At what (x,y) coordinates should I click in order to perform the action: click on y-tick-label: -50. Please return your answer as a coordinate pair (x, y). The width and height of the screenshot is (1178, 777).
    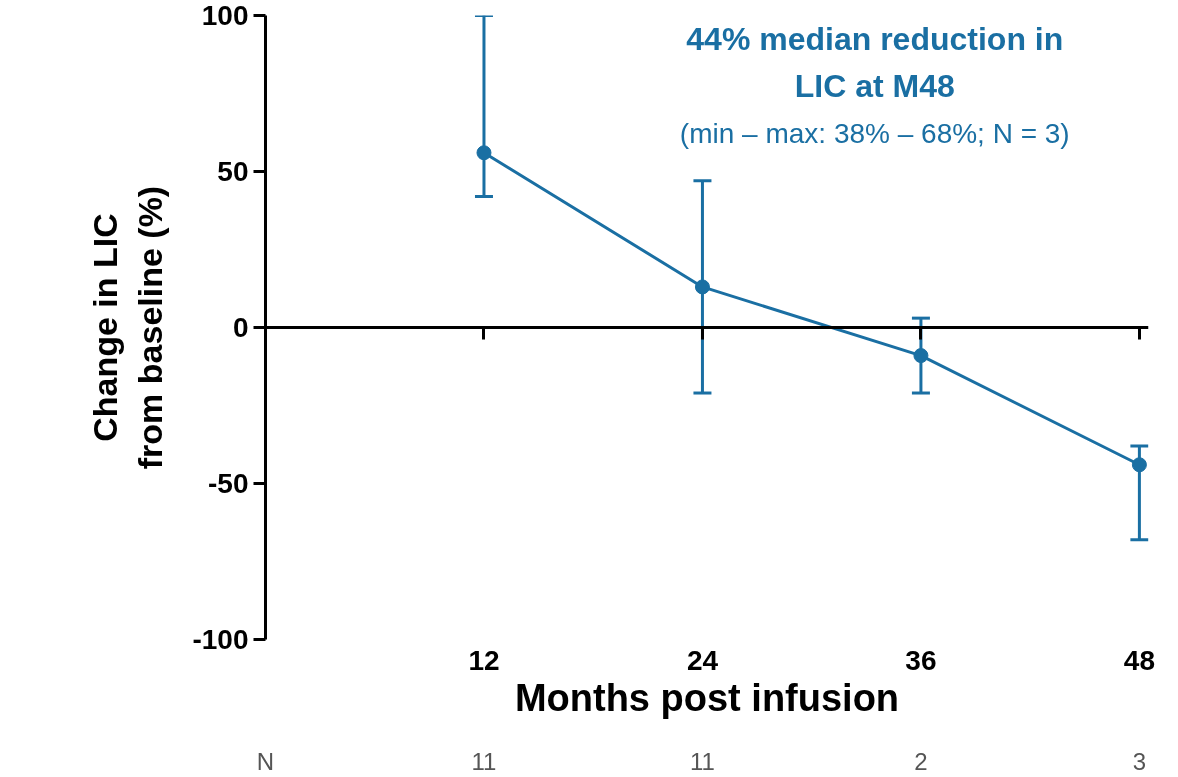
    Looking at the image, I should click on (228, 483).